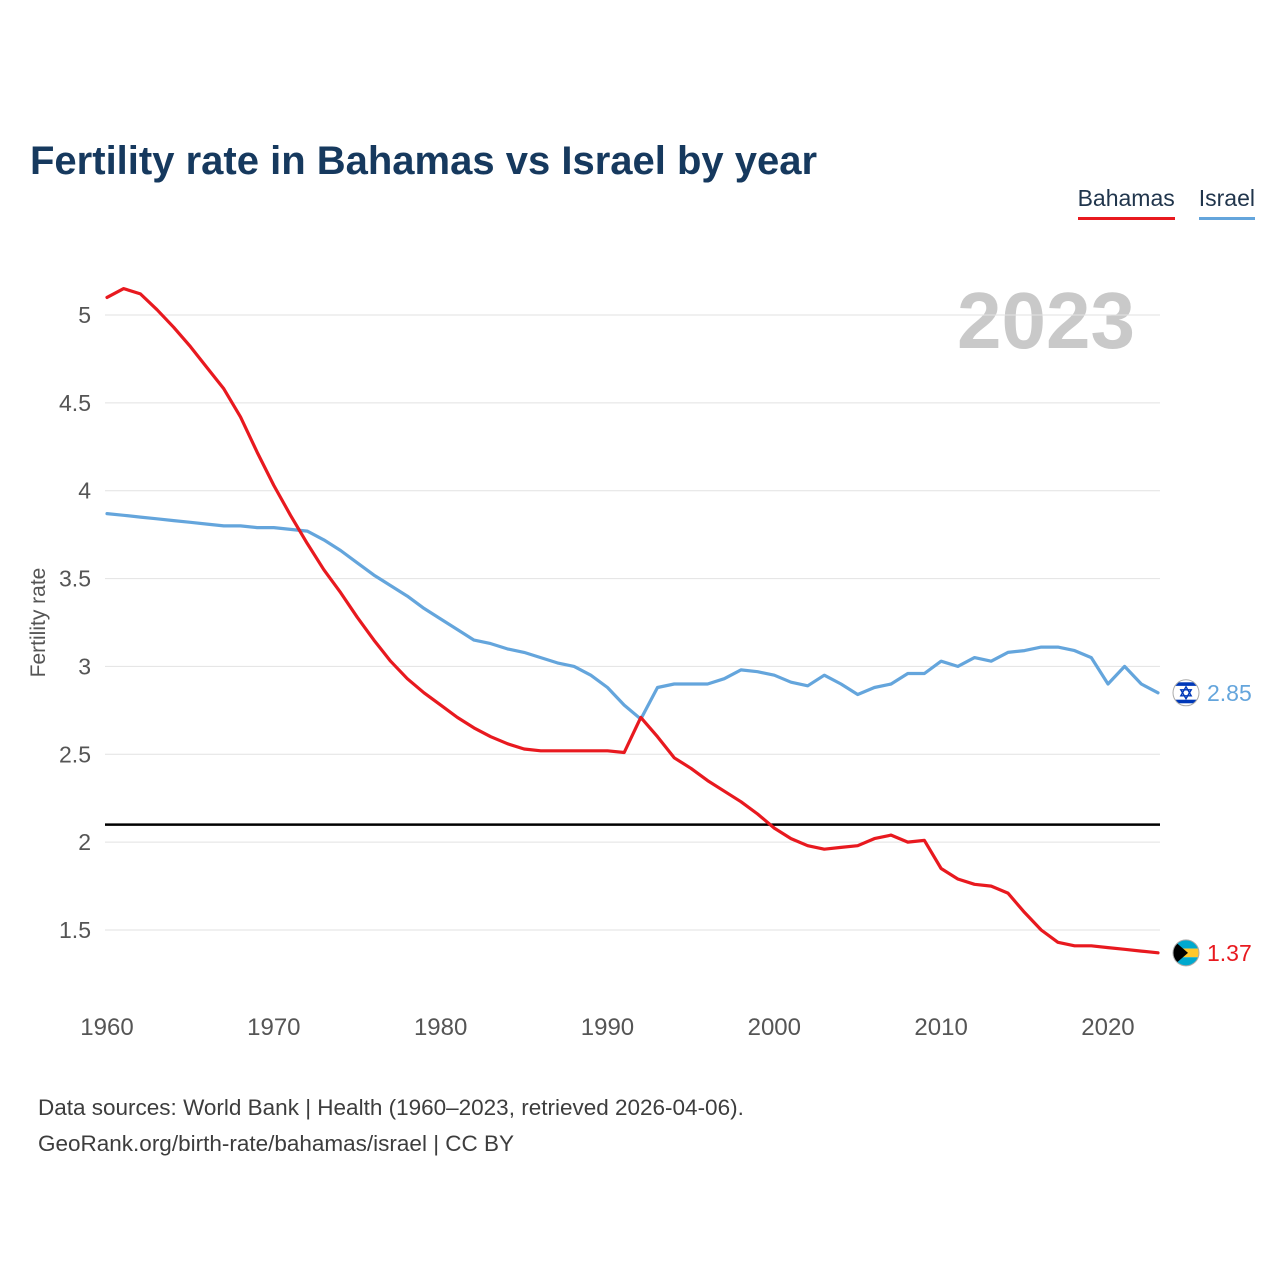 The width and height of the screenshot is (1280, 1280). I want to click on y-tick-label: 4.5, so click(75, 403).